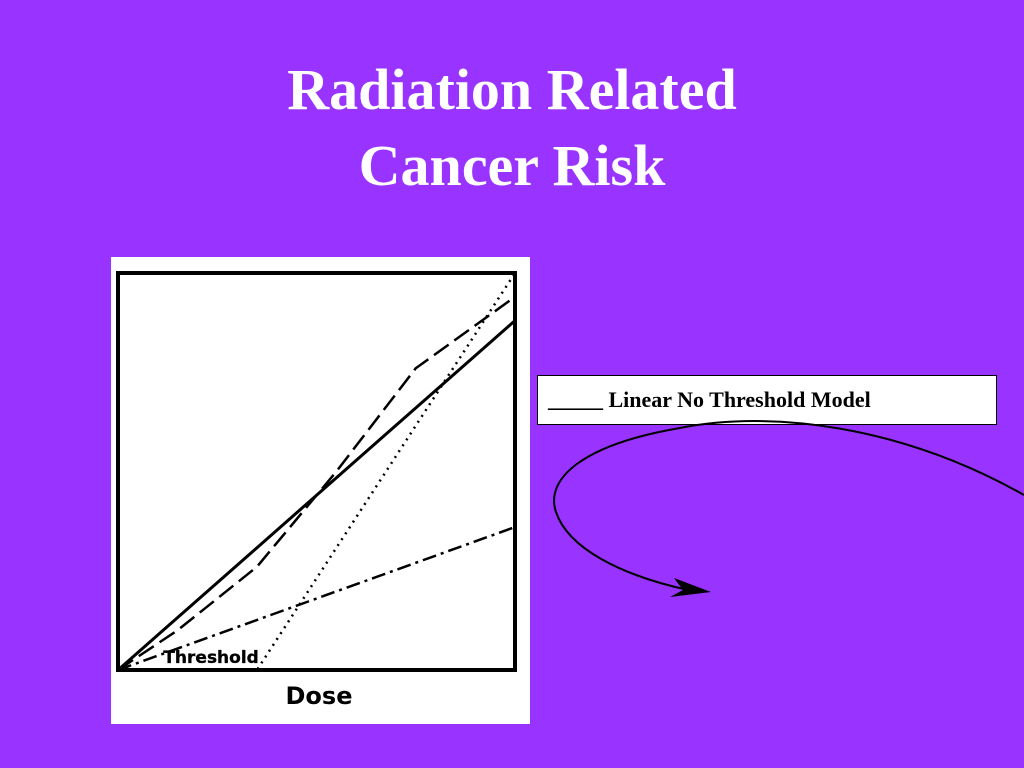 The width and height of the screenshot is (1024, 768). Describe the element at coordinates (211, 658) in the screenshot. I see `threshold-annotation: Threshold` at that location.